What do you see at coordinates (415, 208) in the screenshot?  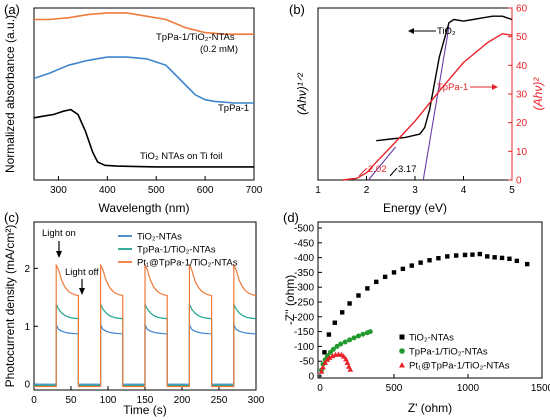 I see `xlabel-b: Energy (eV)` at bounding box center [415, 208].